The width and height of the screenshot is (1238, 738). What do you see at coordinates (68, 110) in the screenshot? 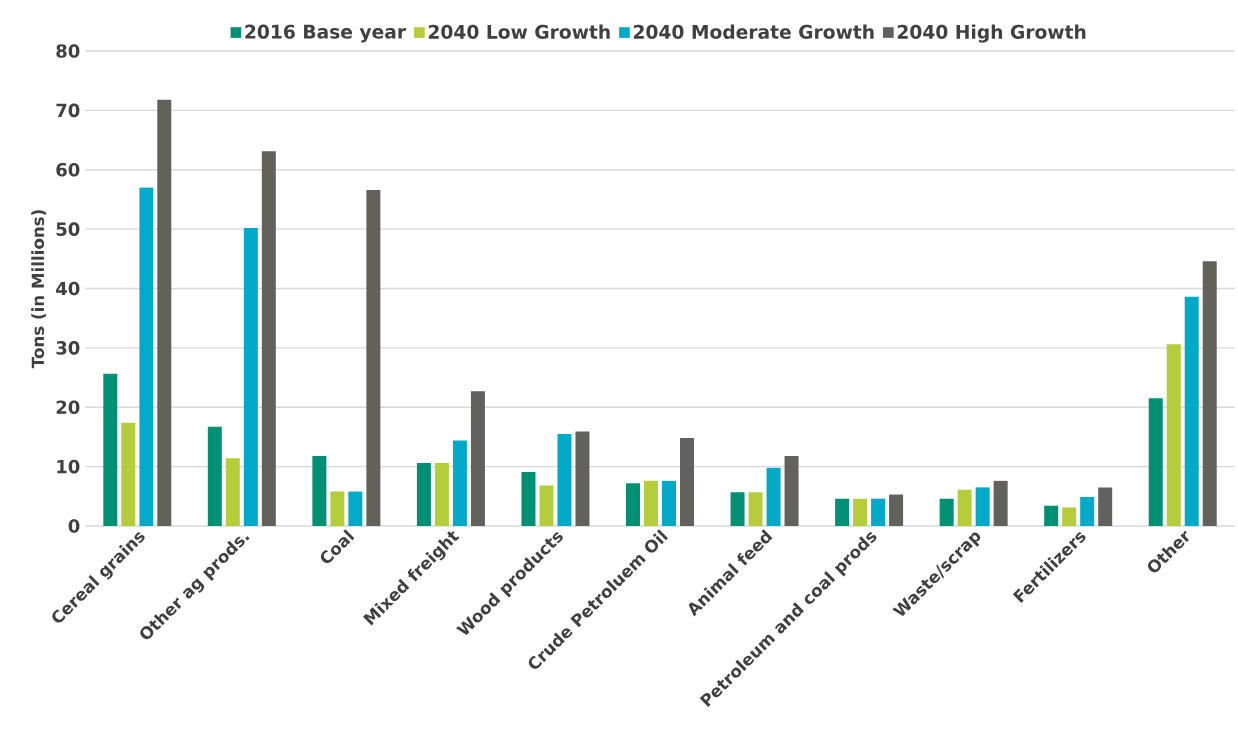
I see `y-tick-label: 70` at bounding box center [68, 110].